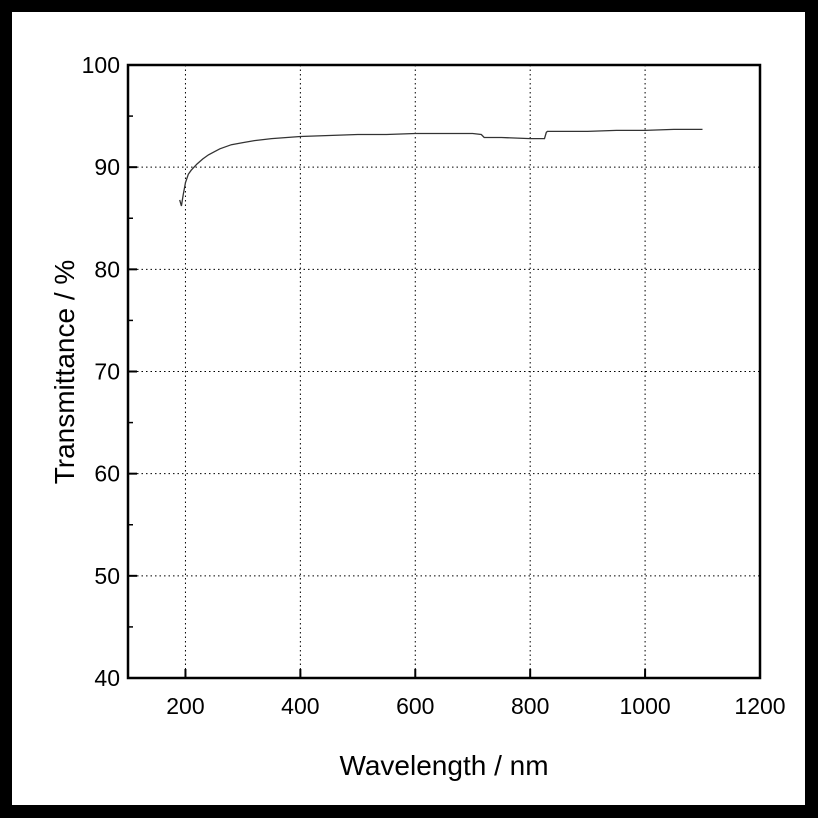  I want to click on x-tick-label: 600, so click(415, 706).